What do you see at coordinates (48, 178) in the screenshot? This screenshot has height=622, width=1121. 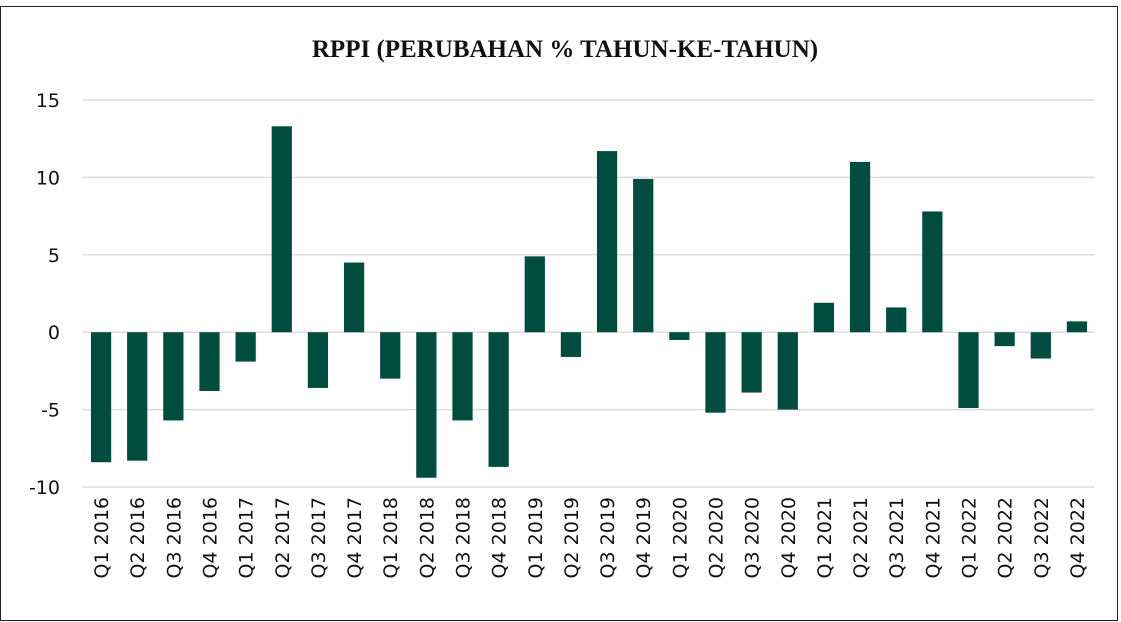 I see `y-tick-label: 10` at bounding box center [48, 178].